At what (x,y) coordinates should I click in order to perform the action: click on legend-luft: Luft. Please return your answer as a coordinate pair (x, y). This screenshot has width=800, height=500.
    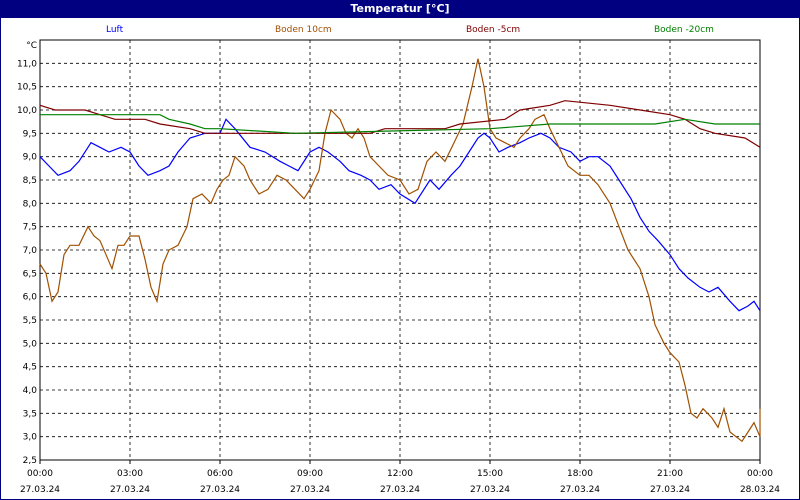
    Looking at the image, I should click on (115, 30).